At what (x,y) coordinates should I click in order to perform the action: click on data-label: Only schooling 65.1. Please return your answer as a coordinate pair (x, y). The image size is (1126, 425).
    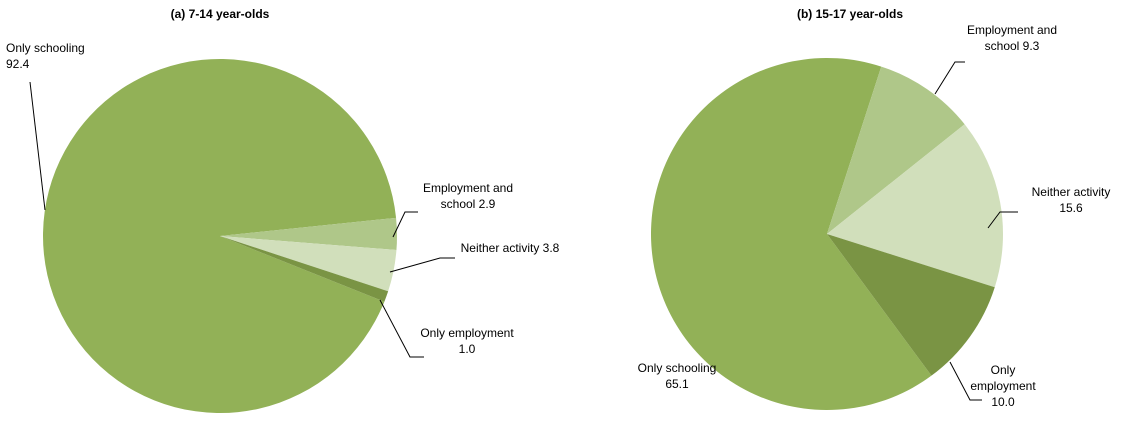
    Looking at the image, I should click on (677, 376).